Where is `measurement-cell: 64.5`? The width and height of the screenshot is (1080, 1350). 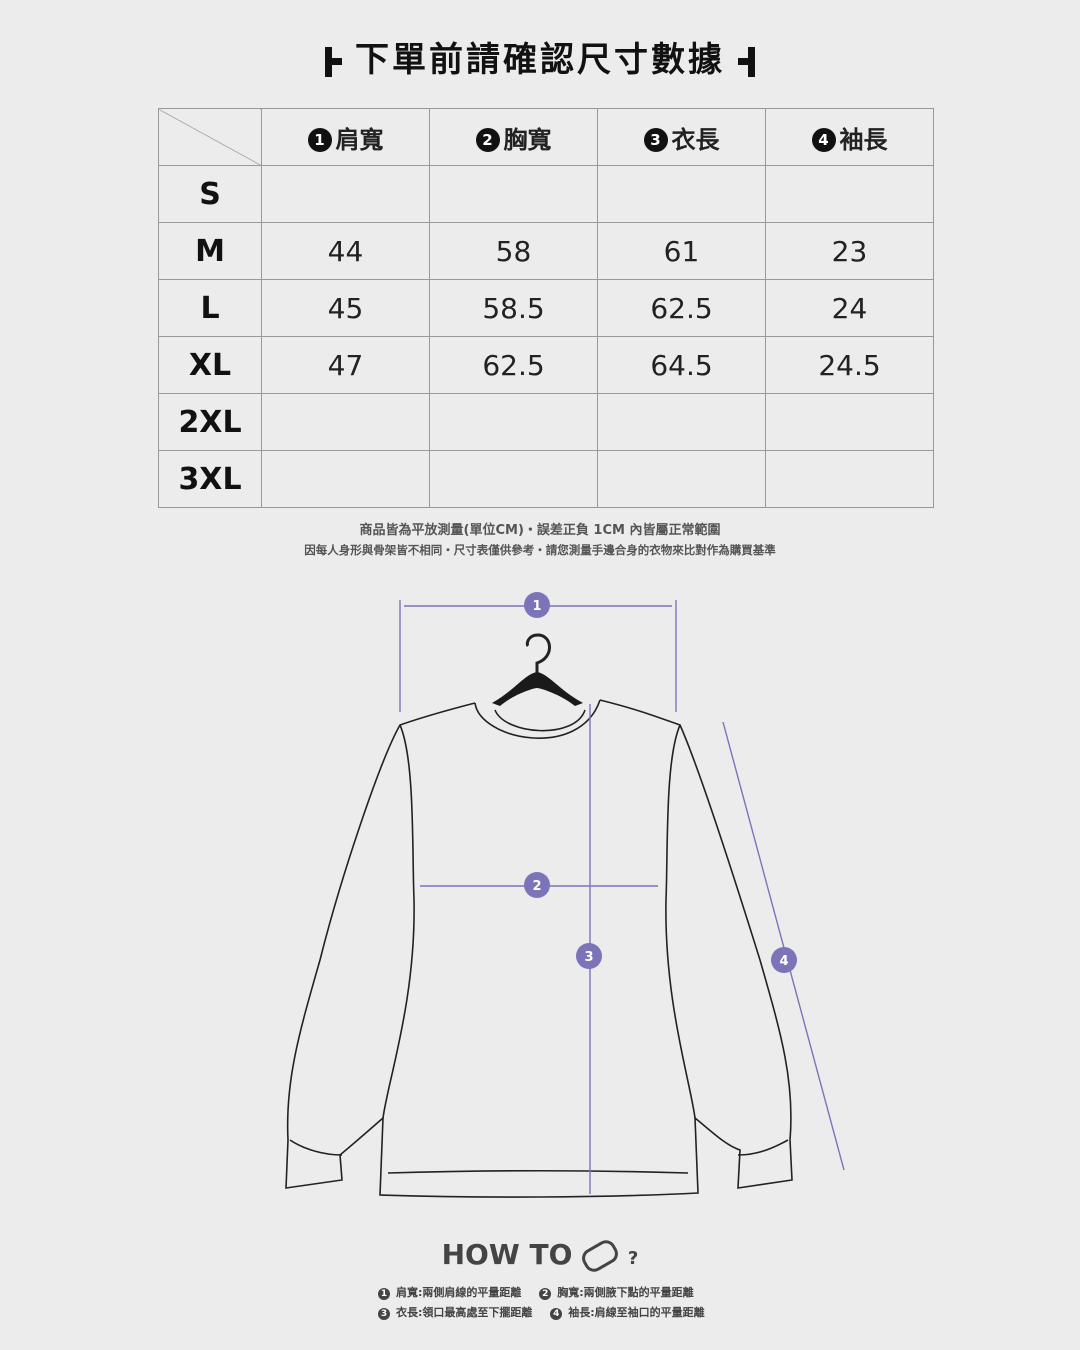 measurement-cell: 64.5 is located at coordinates (681, 365).